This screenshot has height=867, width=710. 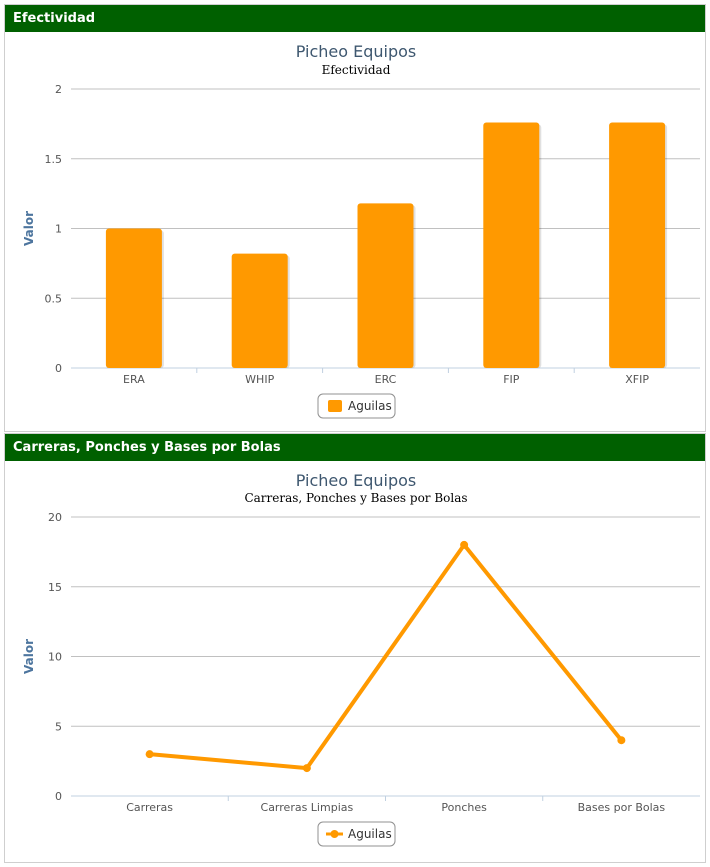 What do you see at coordinates (307, 807) in the screenshot?
I see `x-tick-label: Carreras Limpias` at bounding box center [307, 807].